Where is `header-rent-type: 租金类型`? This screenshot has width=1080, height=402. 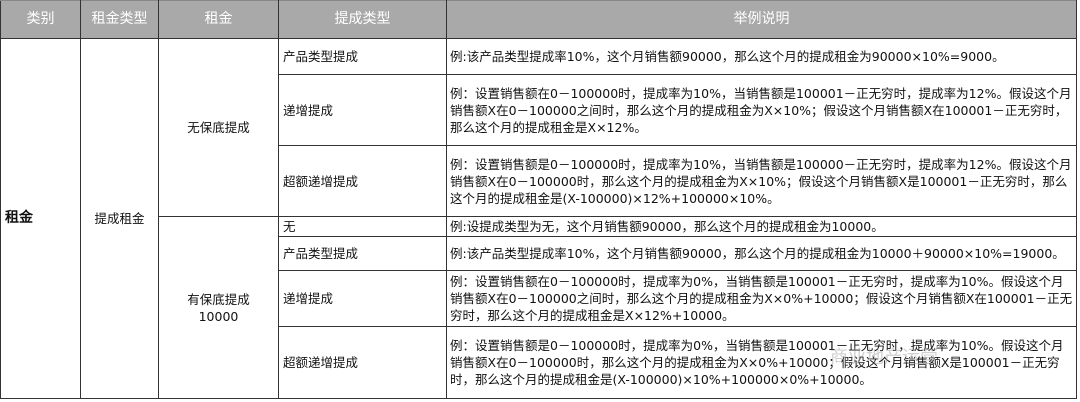
header-rent-type: 租金类型 is located at coordinates (119, 19).